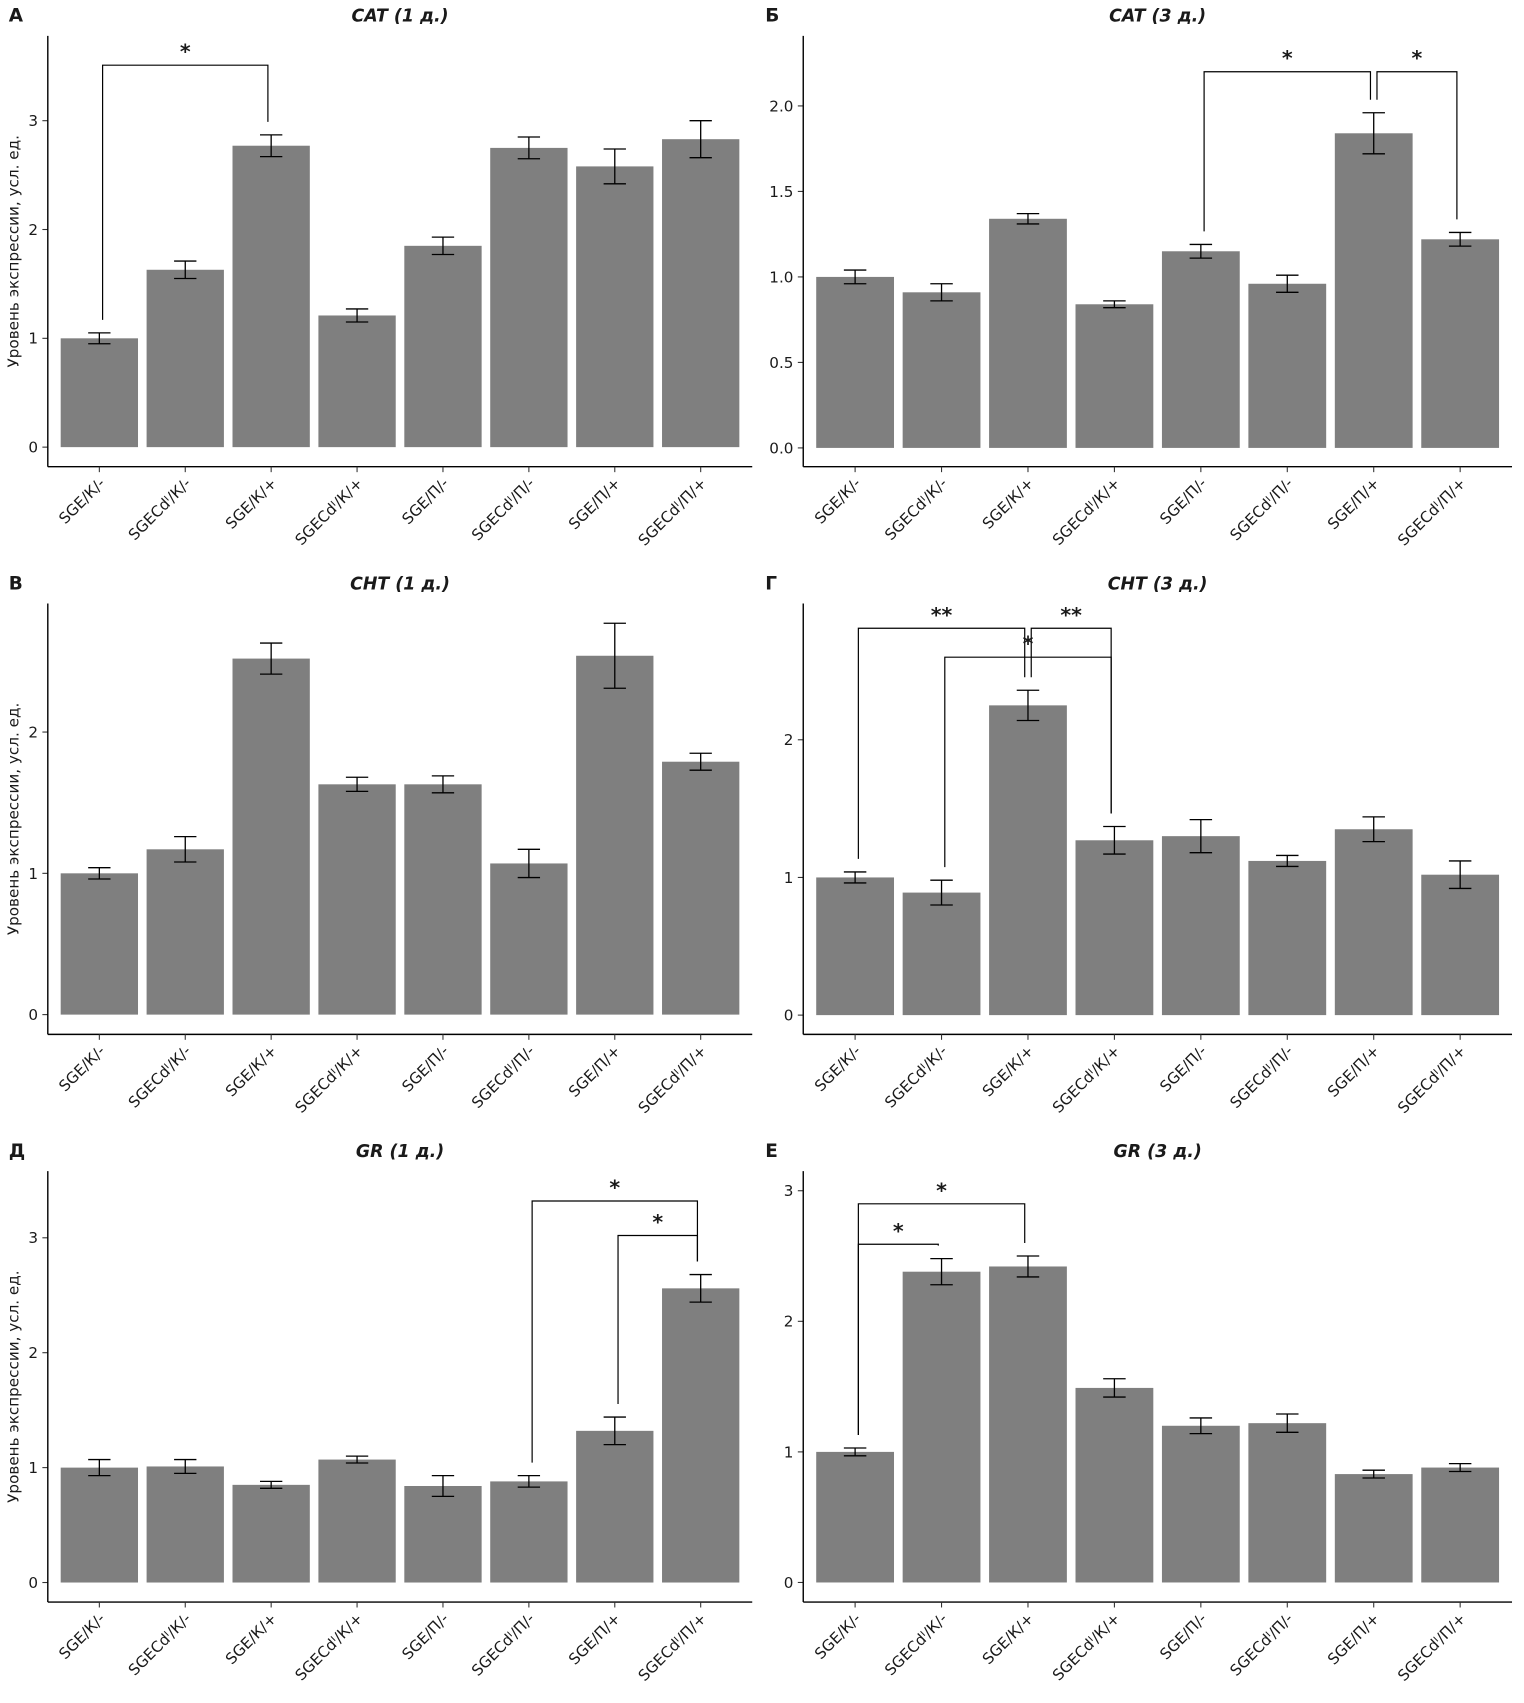  Describe the element at coordinates (1157, 1152) in the screenshot. I see `chart-title: GR (3 д.)` at that location.